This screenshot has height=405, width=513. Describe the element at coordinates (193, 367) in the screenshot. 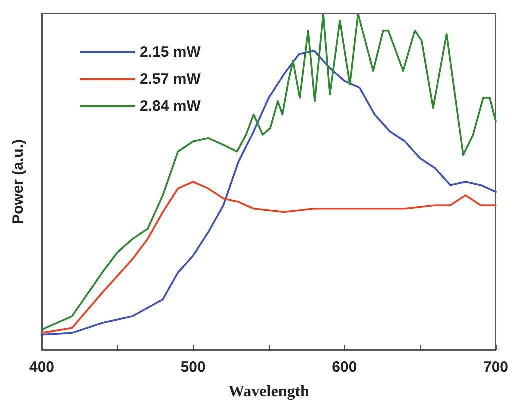

I see `x-tick-label: 500` at that location.